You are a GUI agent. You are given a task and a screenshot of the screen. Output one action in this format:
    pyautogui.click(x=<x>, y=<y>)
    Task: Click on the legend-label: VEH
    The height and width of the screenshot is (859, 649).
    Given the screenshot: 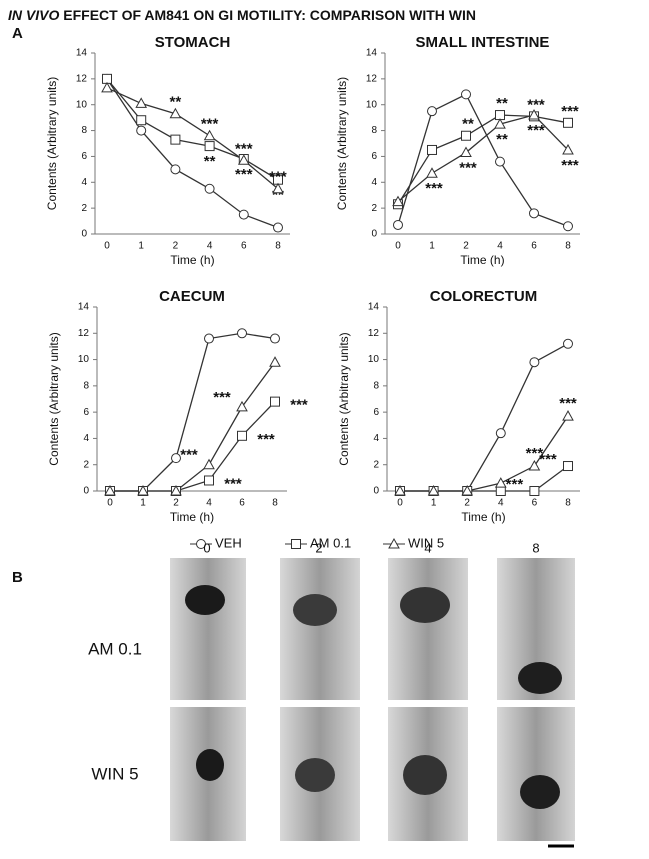 What is the action you would take?
    pyautogui.click(x=228, y=542)
    